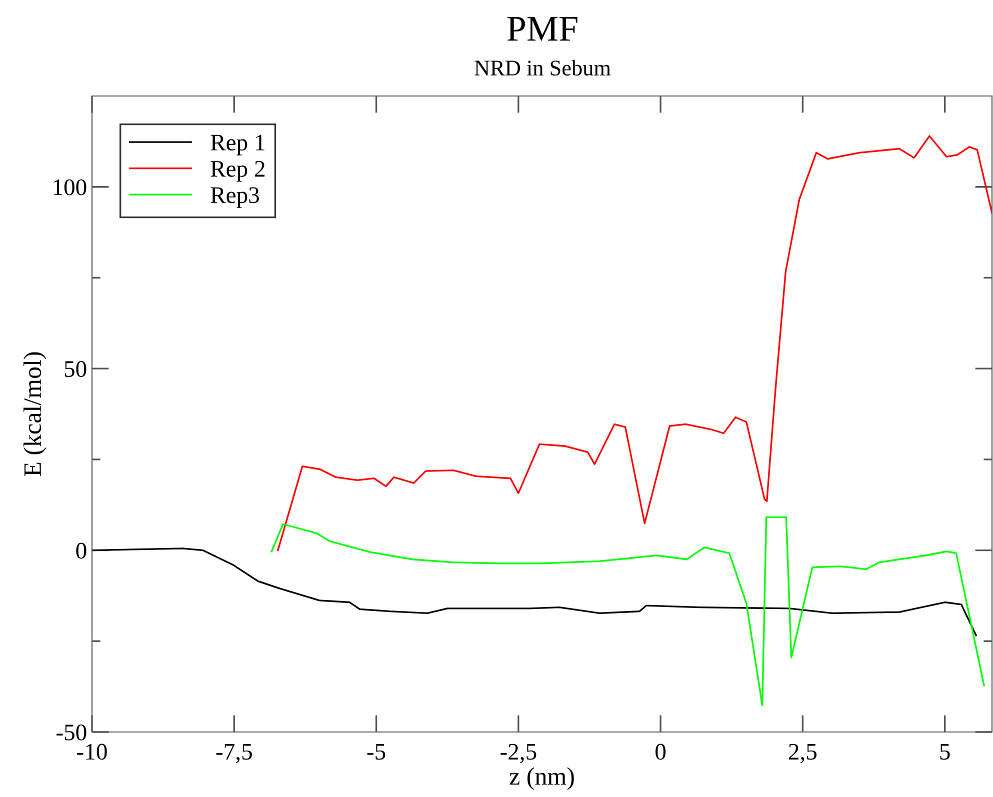  Describe the element at coordinates (92, 752) in the screenshot. I see `x-tick-label: -10` at that location.